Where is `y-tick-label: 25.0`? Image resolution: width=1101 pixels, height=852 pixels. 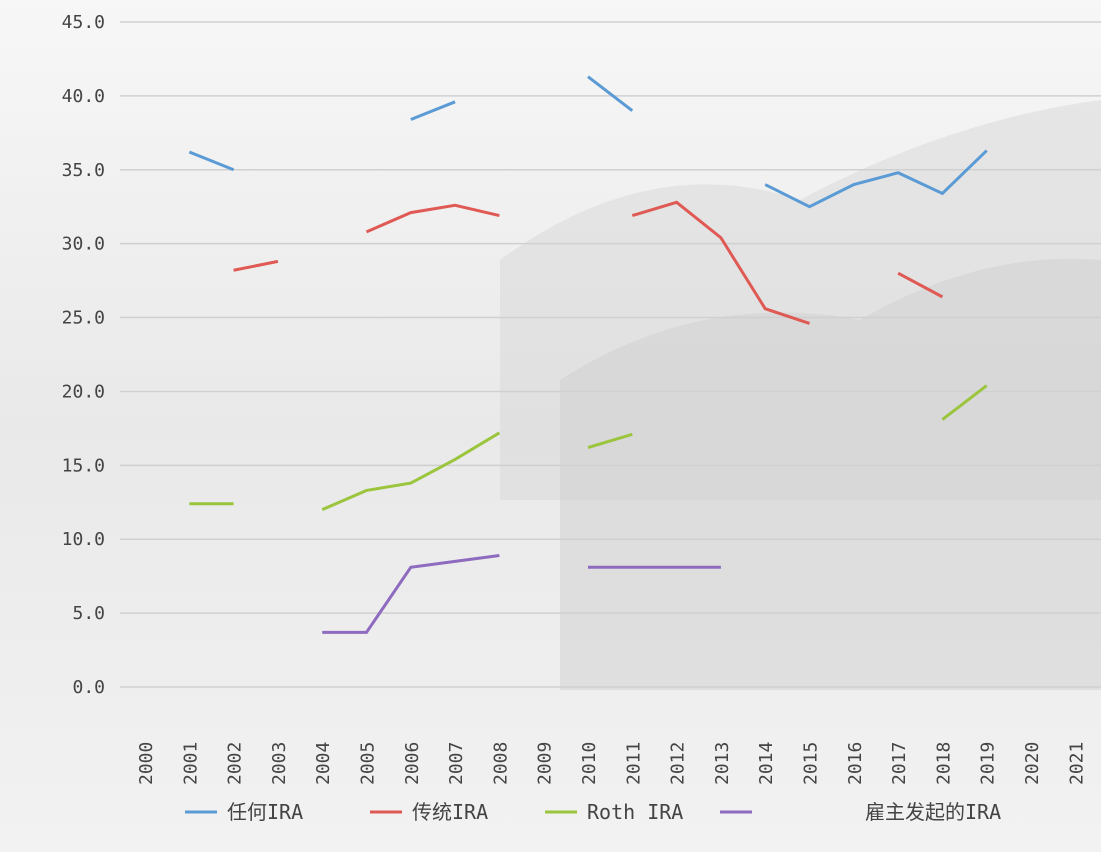
y-tick-label: 25.0 is located at coordinates (83, 318).